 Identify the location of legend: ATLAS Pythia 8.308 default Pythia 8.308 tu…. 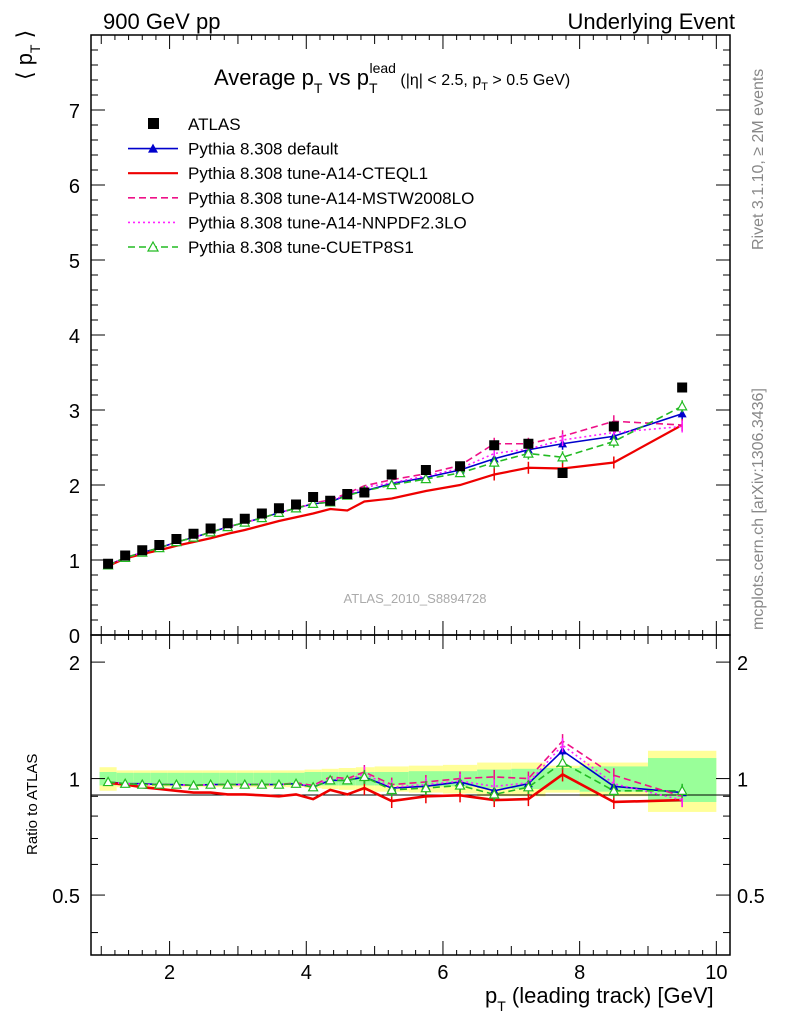
(301, 186).